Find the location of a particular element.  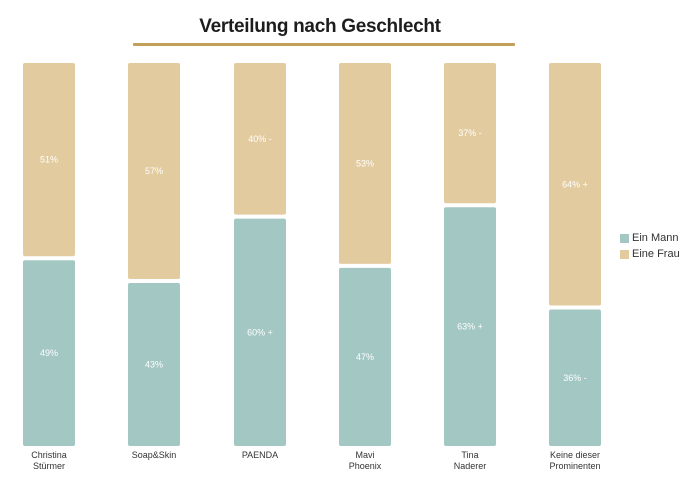

category-label: PAENDA is located at coordinates (260, 455).